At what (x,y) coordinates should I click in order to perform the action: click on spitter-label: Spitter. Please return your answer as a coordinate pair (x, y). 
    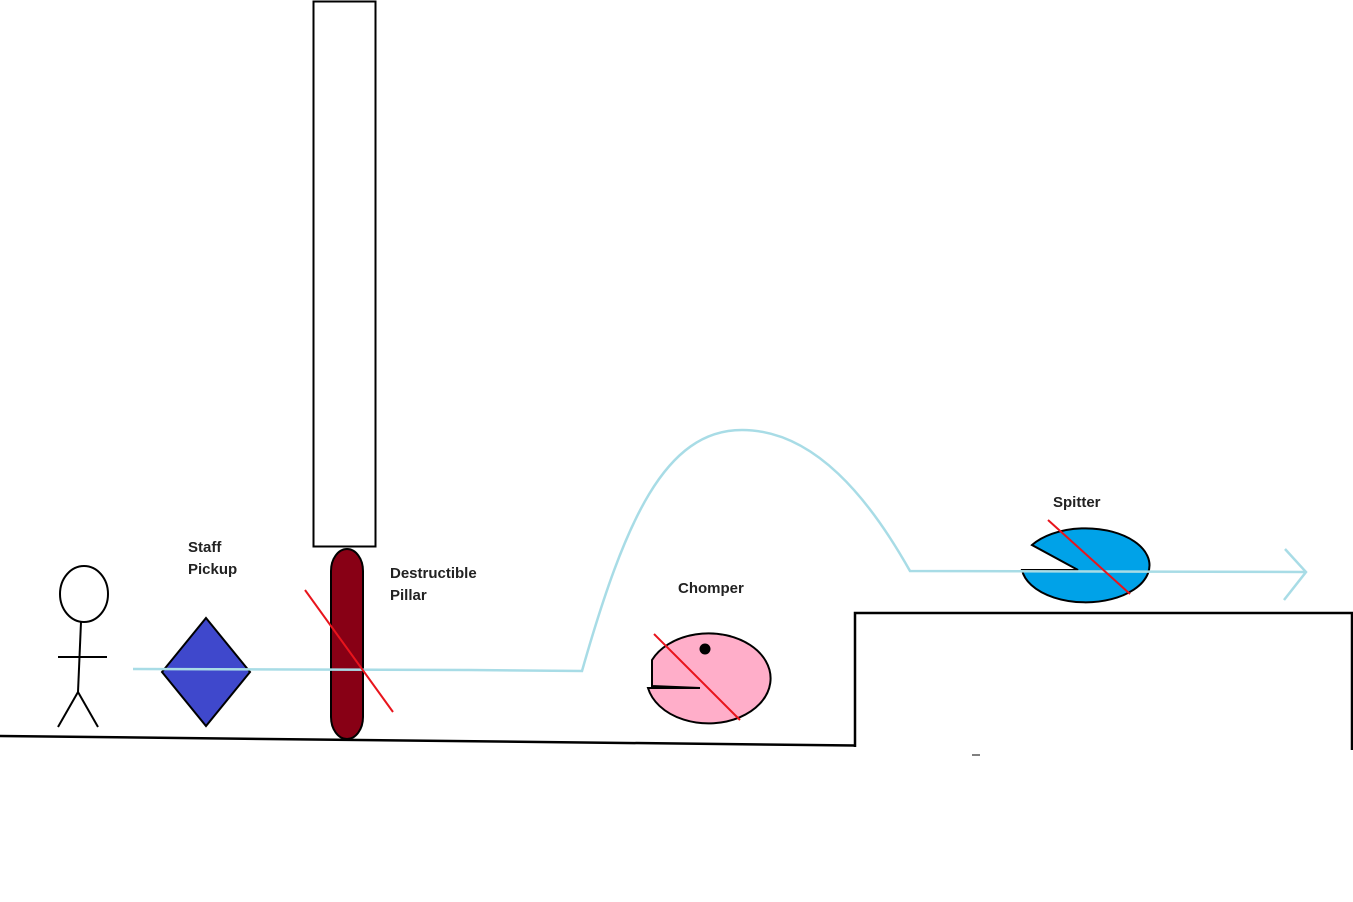
    Looking at the image, I should click on (1077, 502).